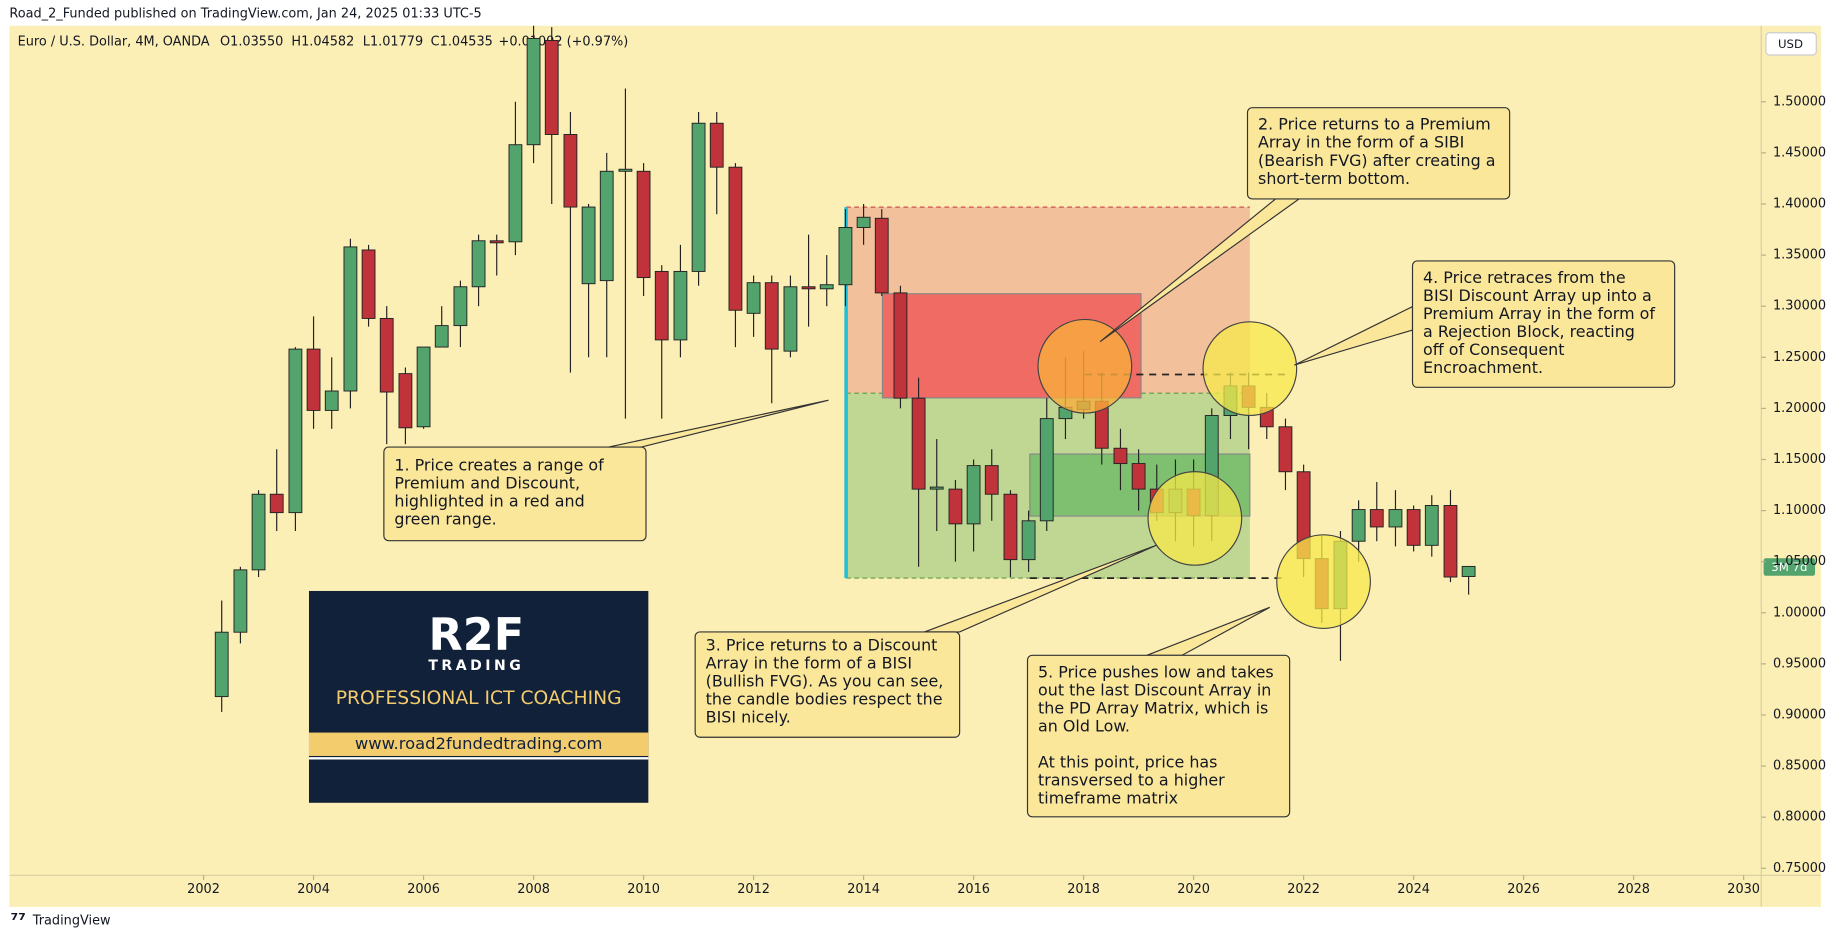 Image resolution: width=1835 pixels, height=939 pixels. I want to click on currency: USD, so click(1790, 44).